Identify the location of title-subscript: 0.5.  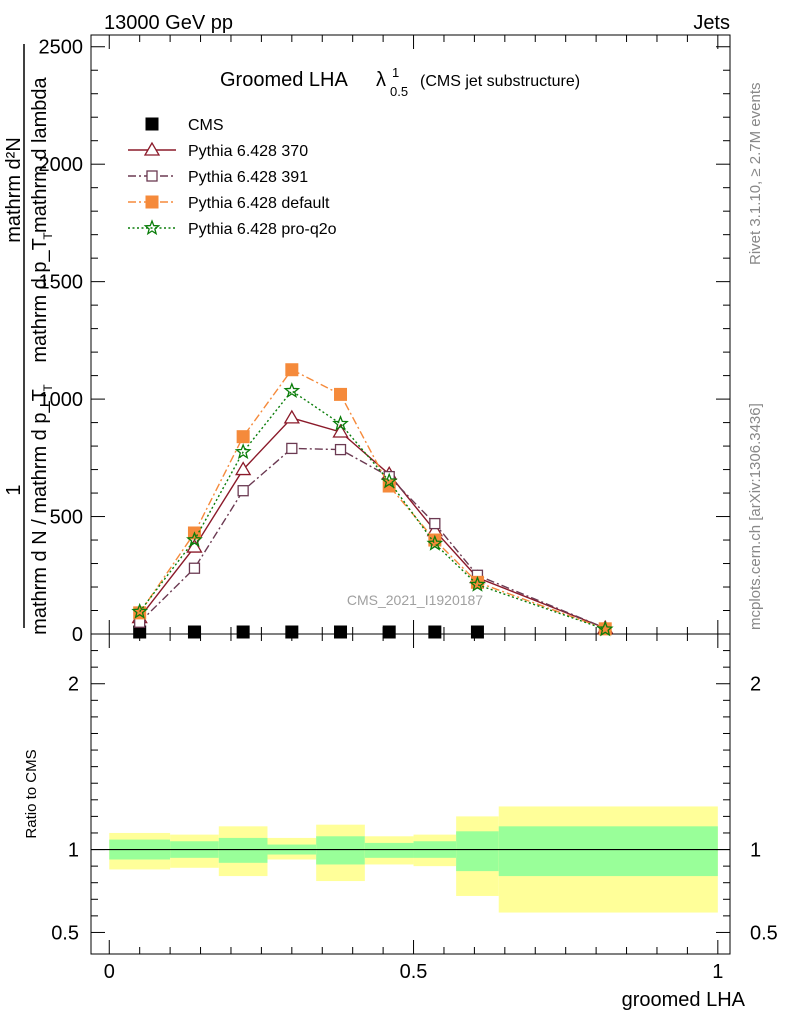
(399, 91).